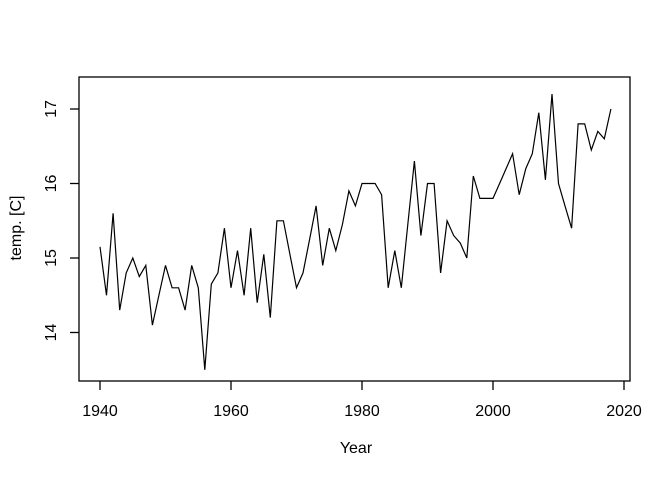 This screenshot has width=672, height=480. Describe the element at coordinates (362, 411) in the screenshot. I see `x-tick-label: 1980` at that location.